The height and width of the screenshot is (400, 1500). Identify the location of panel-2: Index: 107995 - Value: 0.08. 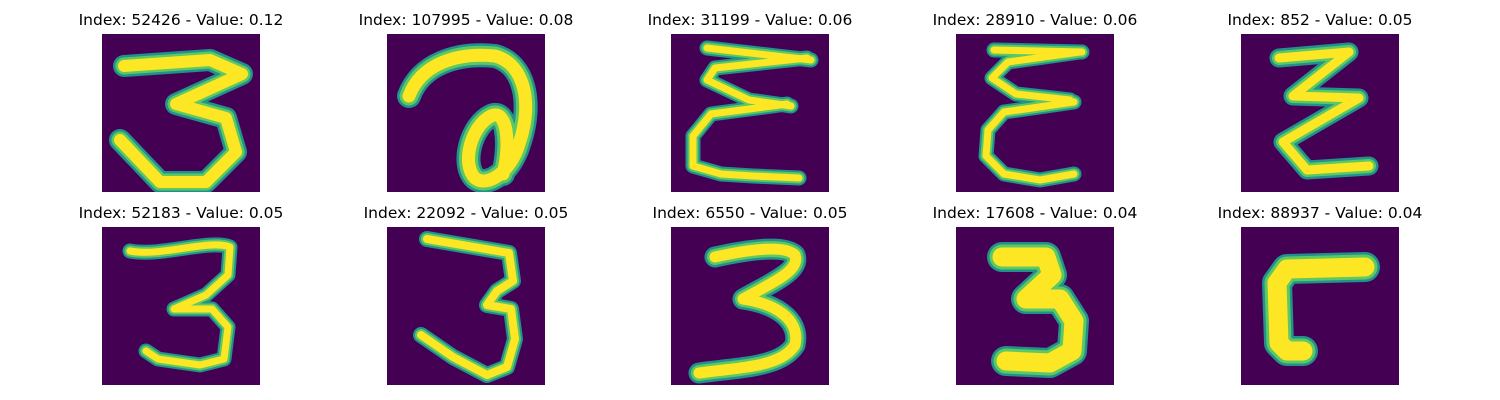
(466, 106).